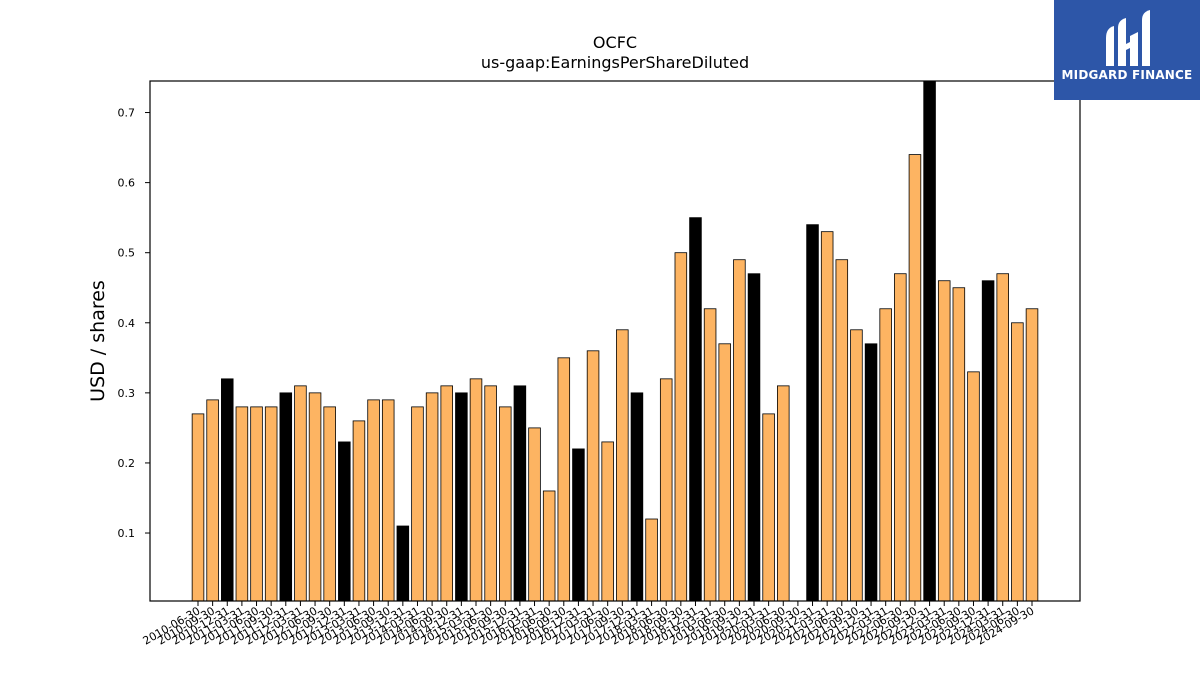 The height and width of the screenshot is (675, 1200). I want to click on midgard-finance-logo: MIDGARD FINANCE, so click(1127, 50).